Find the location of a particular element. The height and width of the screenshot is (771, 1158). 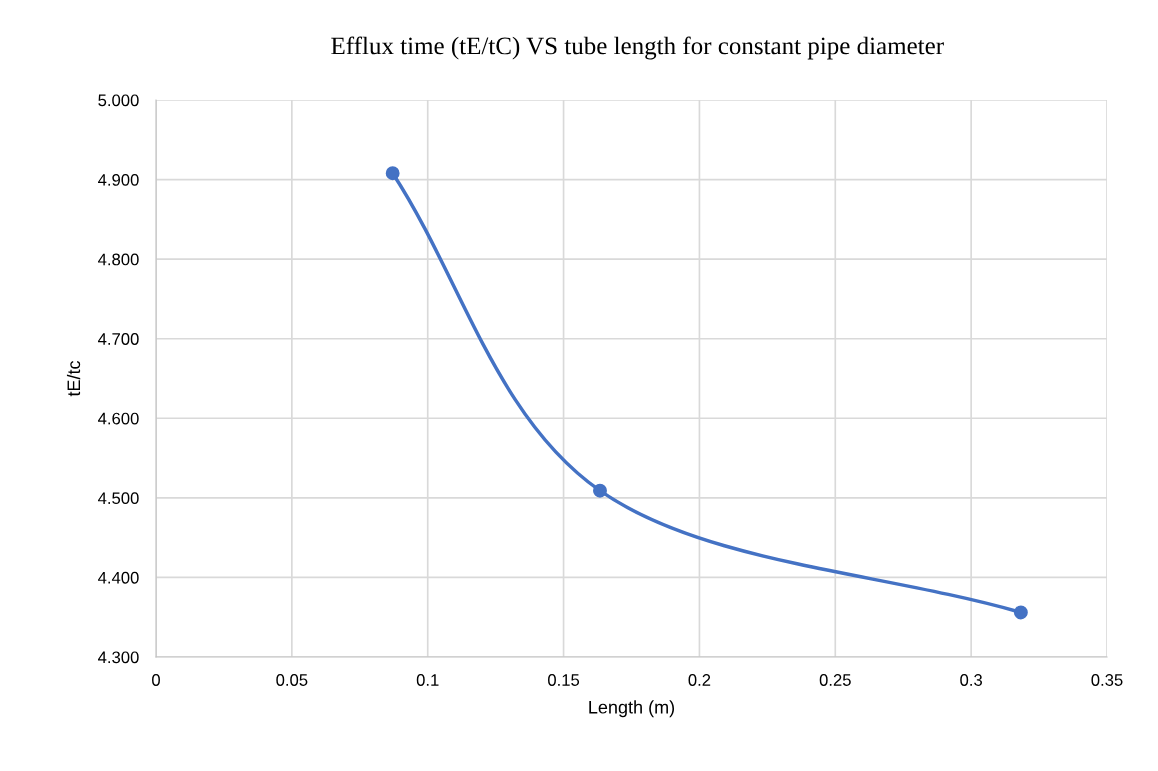

chart-title: Efflux time (tE/tC) VS tube length for constant pipe diameter is located at coordinates (637, 48).